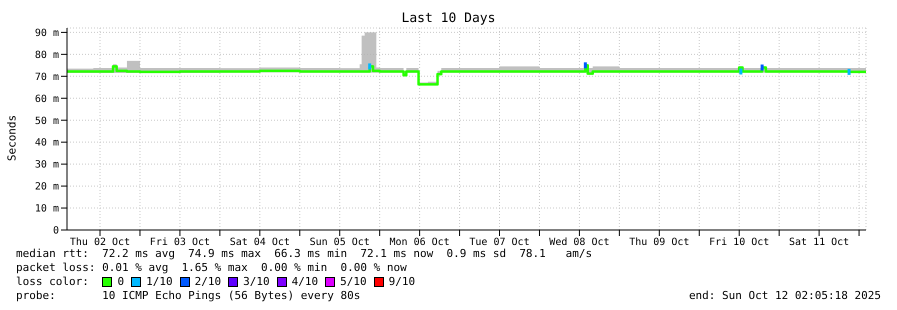 This screenshot has width=897, height=310. I want to click on legend-label: 4/10, so click(305, 282).